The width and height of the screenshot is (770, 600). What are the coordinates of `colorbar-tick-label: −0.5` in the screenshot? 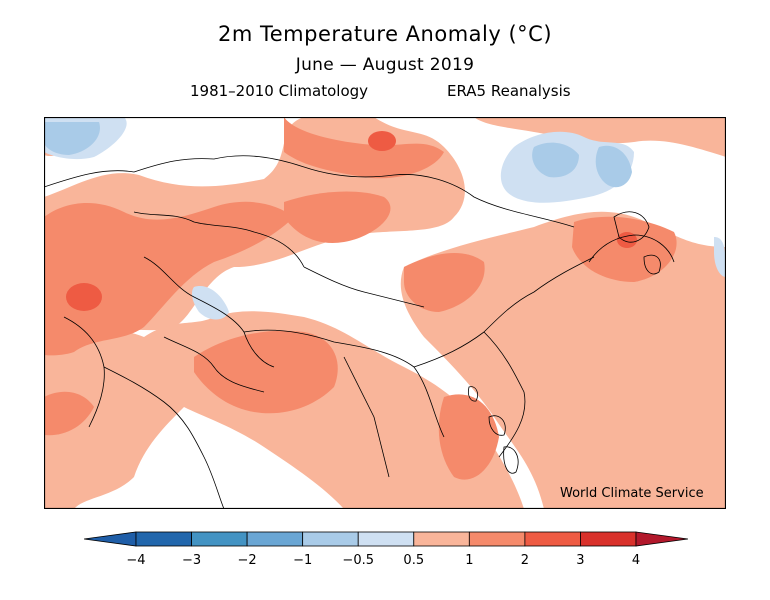 It's located at (358, 560).